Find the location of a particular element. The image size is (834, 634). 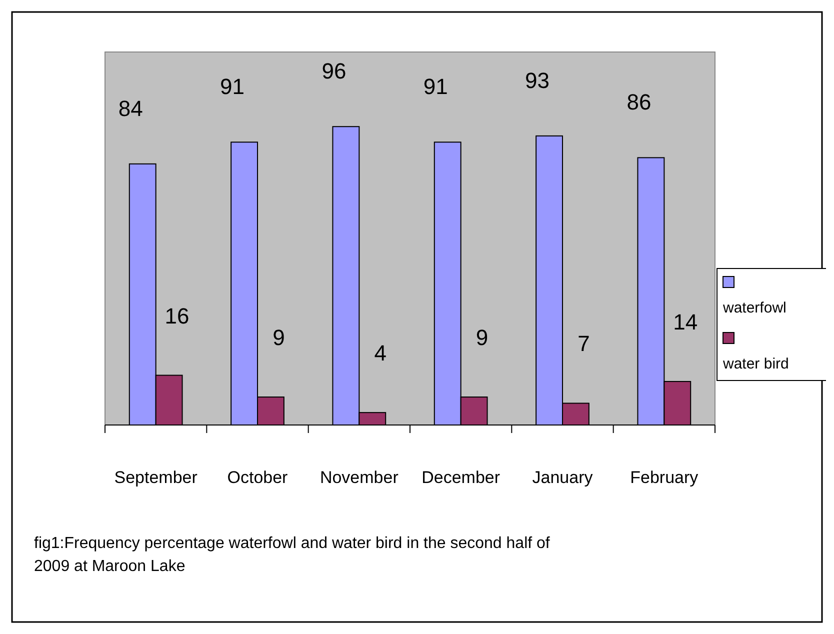

x-tick-label: February is located at coordinates (664, 477).